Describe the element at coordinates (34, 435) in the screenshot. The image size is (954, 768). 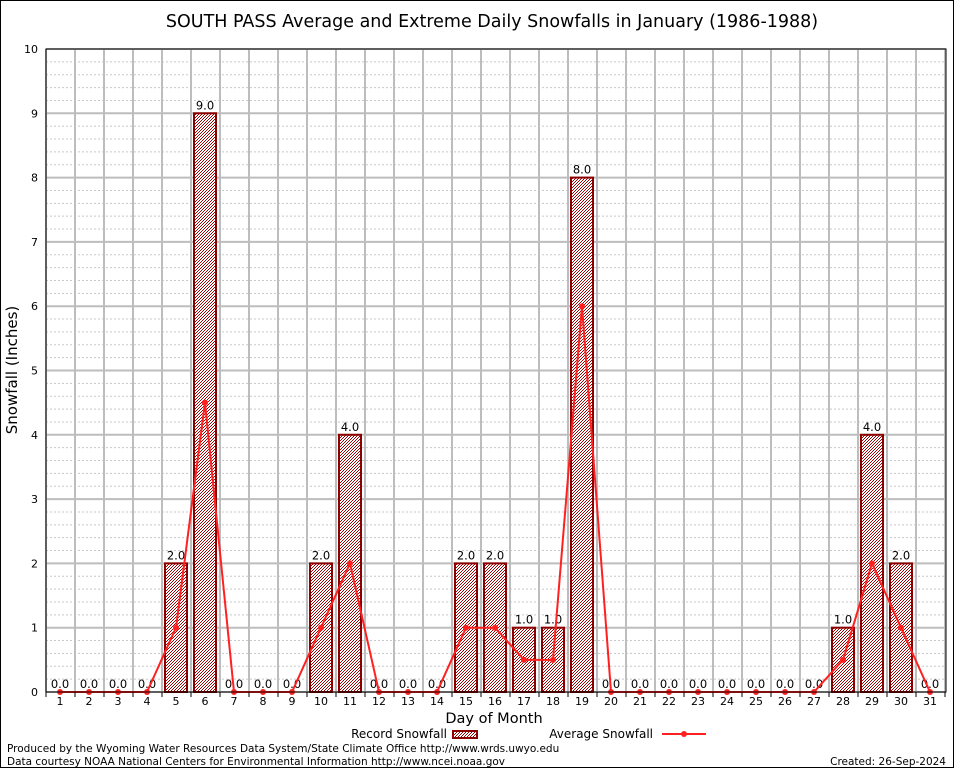
I see `y-tick-label: 4` at that location.